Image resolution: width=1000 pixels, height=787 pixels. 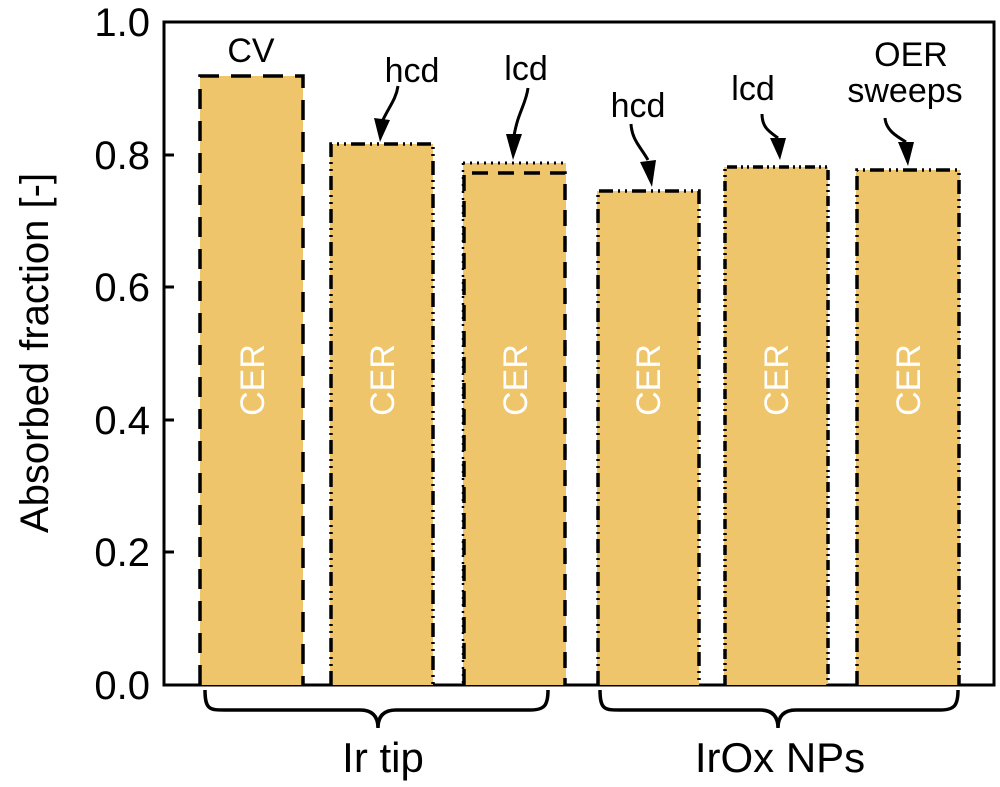 I want to click on annotation-oer-line1: OER, so click(x=911, y=55).